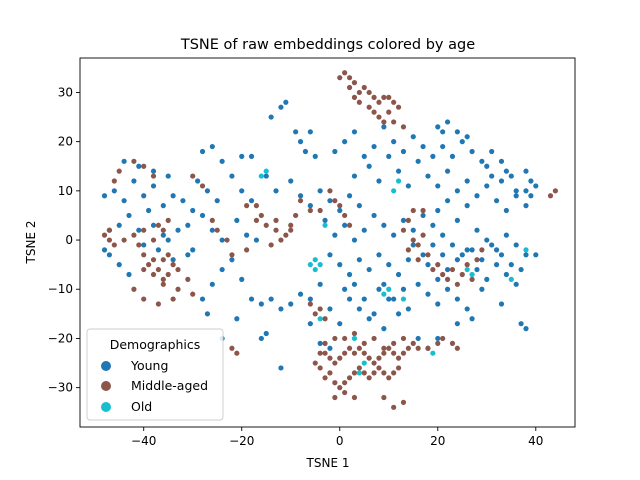  What do you see at coordinates (60, 289) in the screenshot?
I see `y-tick-label: −10` at bounding box center [60, 289].